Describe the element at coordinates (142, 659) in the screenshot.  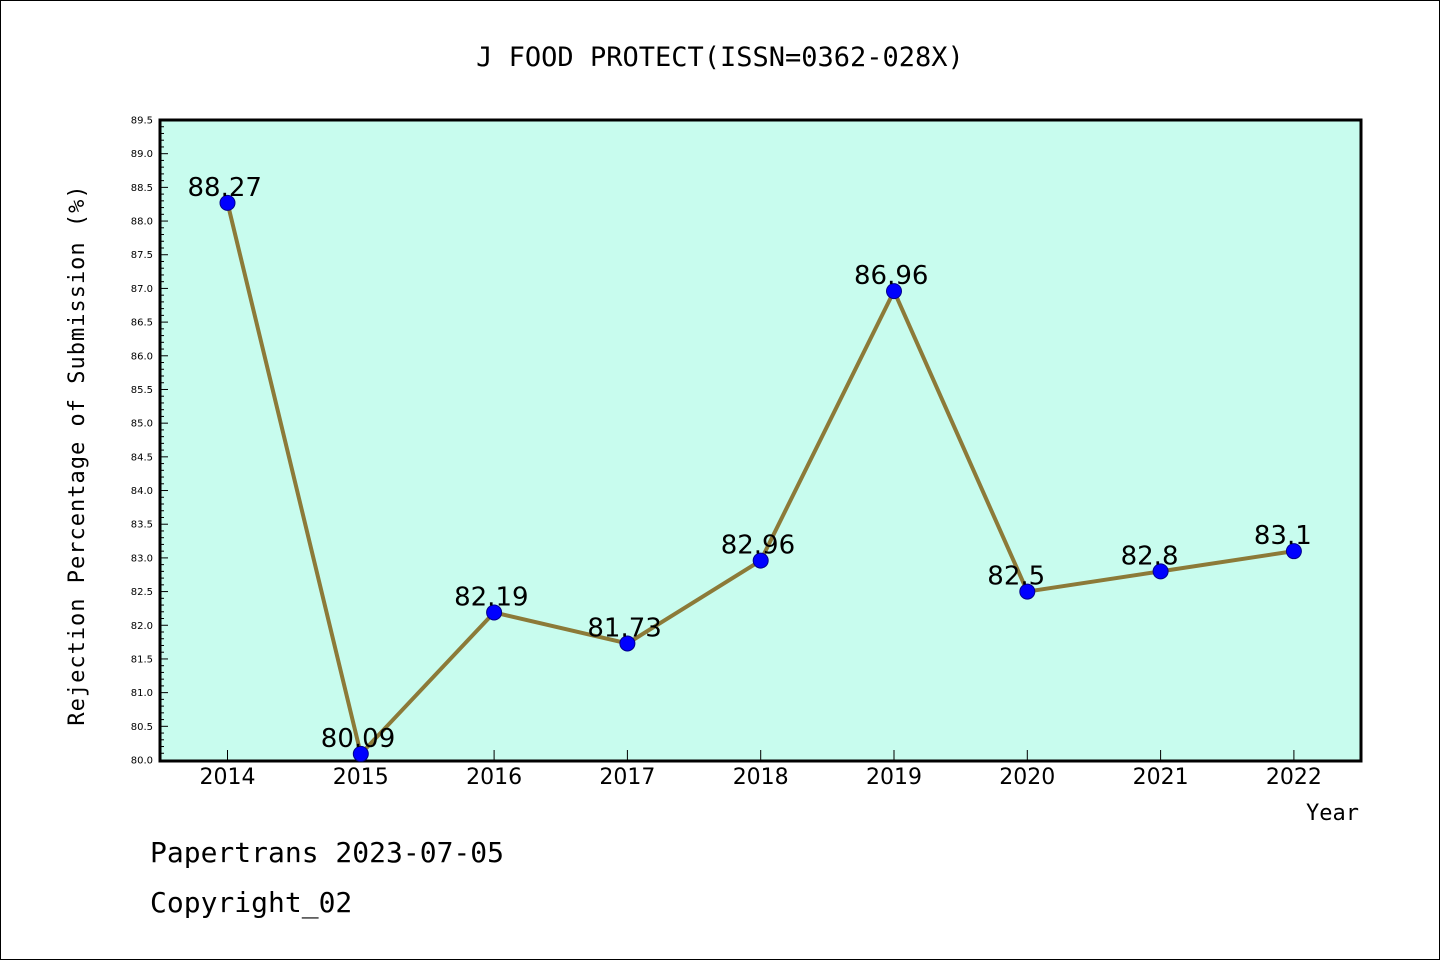
I see `y-tick-label: 81.5` at that location.